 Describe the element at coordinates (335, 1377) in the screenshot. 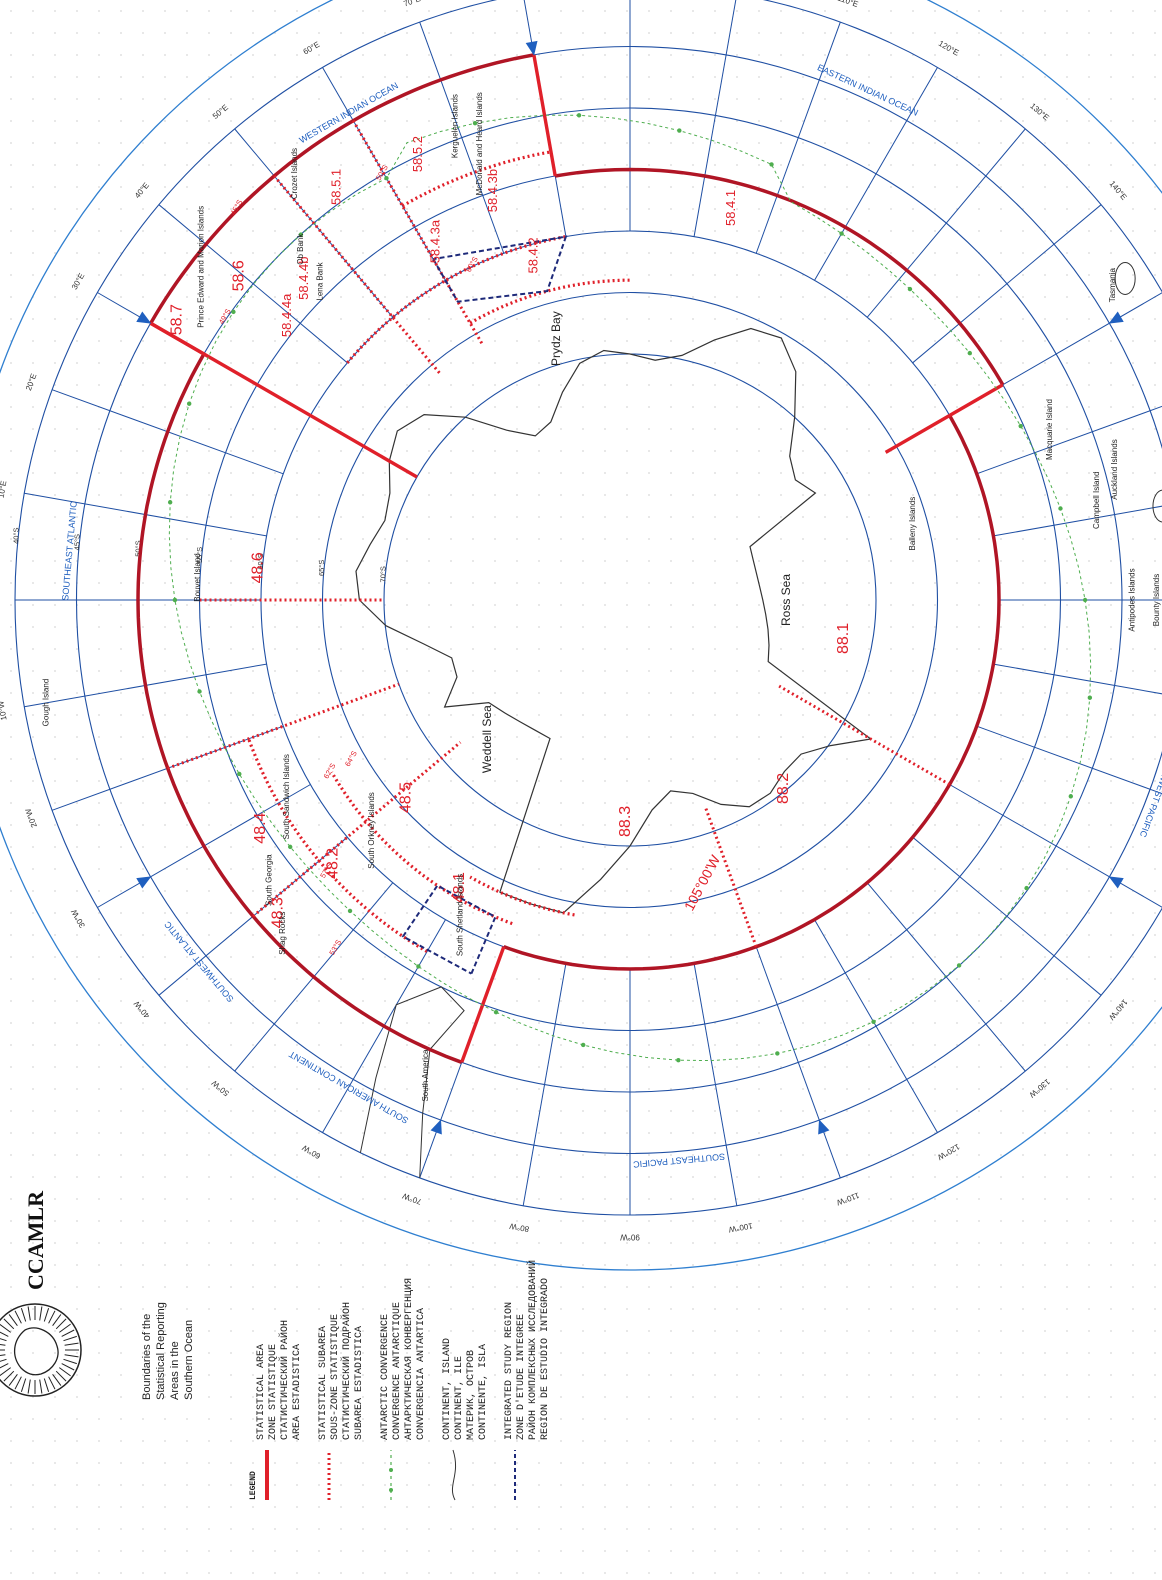

I see `legend-subarea-line-2: SOUS-ZONE STATISTIQUE` at that location.